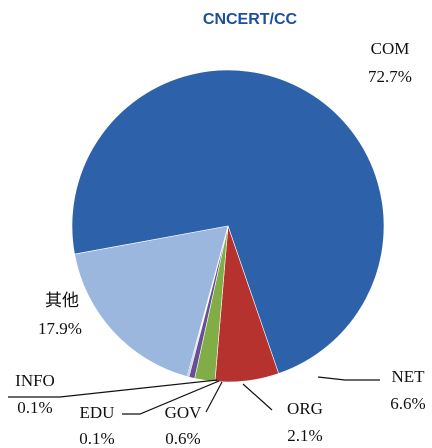  I want to click on slice-label: INFO, so click(35, 380).